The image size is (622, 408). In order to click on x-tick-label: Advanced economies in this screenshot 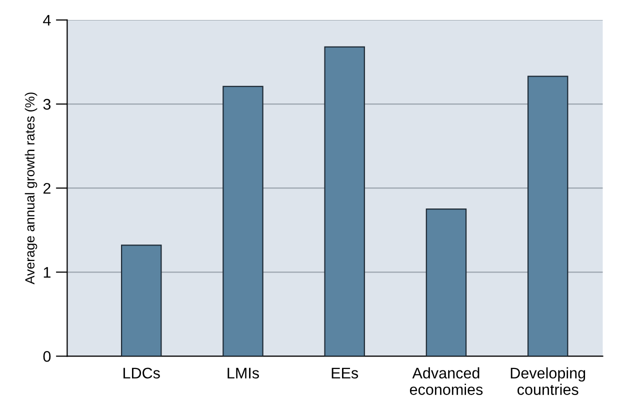, I will do `click(446, 381)`.